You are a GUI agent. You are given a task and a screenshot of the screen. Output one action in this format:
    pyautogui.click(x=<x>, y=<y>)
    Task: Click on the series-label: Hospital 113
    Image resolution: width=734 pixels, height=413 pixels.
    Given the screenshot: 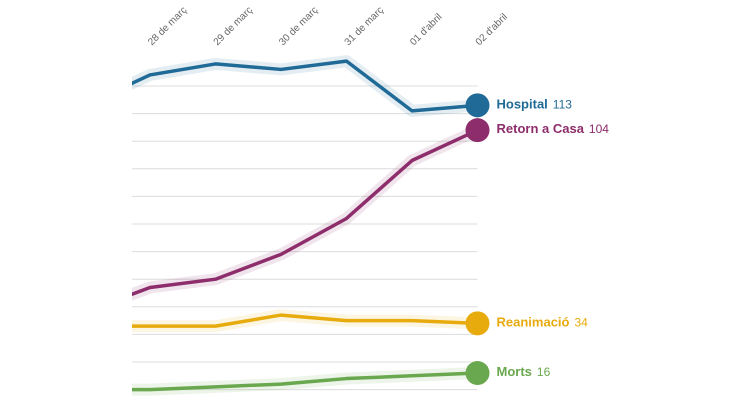 What is the action you would take?
    pyautogui.click(x=535, y=104)
    